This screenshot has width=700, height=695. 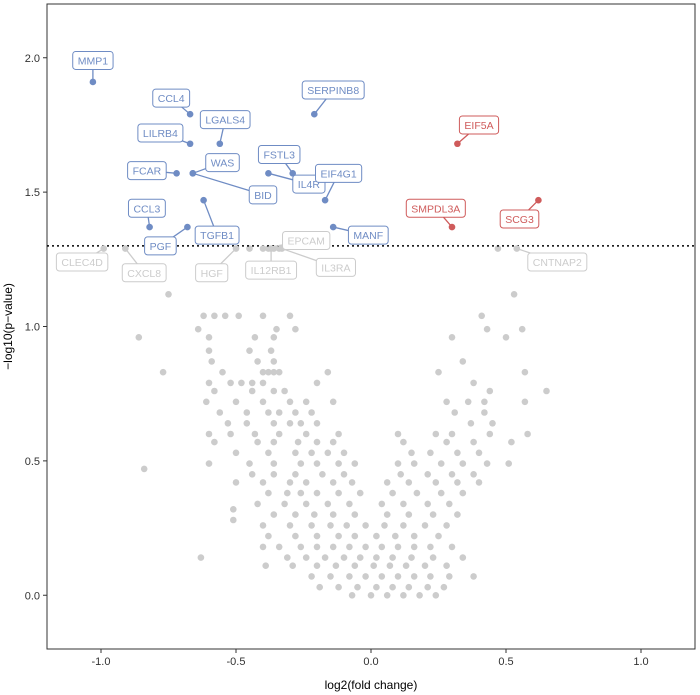 I want to click on gene-label: TGFB1, so click(x=217, y=235).